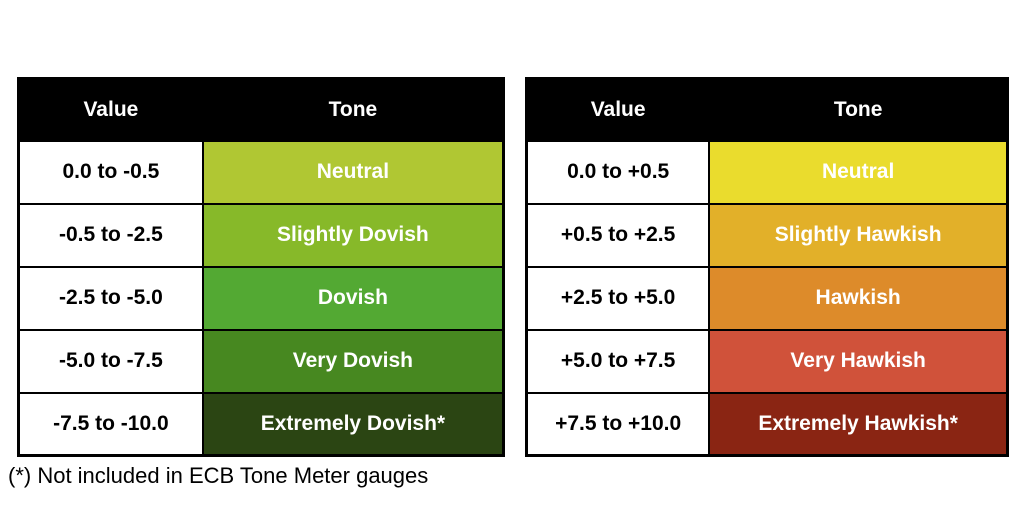  Describe the element at coordinates (110, 235) in the screenshot. I see `value-range-cell: -0.5 to -2.5` at that location.